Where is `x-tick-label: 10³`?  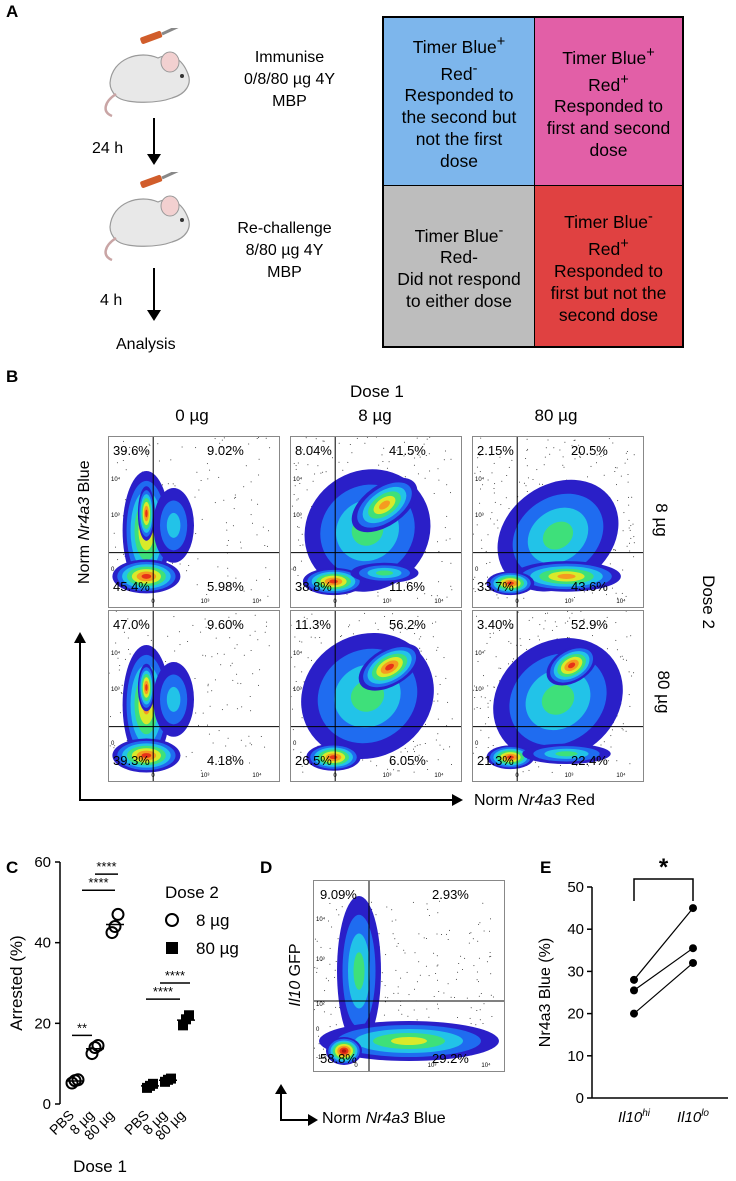
x-tick-label: 10³ is located at coordinates (205, 776).